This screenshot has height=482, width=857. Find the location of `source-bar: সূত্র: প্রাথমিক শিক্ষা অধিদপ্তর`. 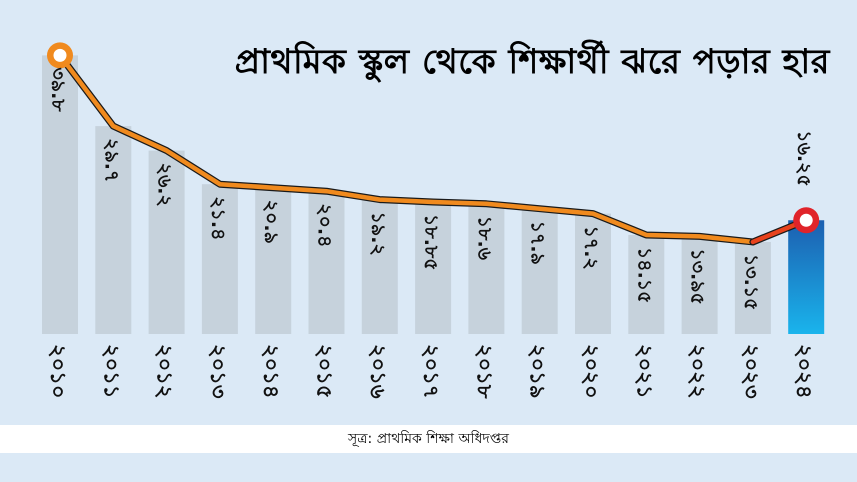

source-bar: সূত্র: প্রাথমিক শিক্ষা অধিদপ্তর is located at coordinates (428, 439).